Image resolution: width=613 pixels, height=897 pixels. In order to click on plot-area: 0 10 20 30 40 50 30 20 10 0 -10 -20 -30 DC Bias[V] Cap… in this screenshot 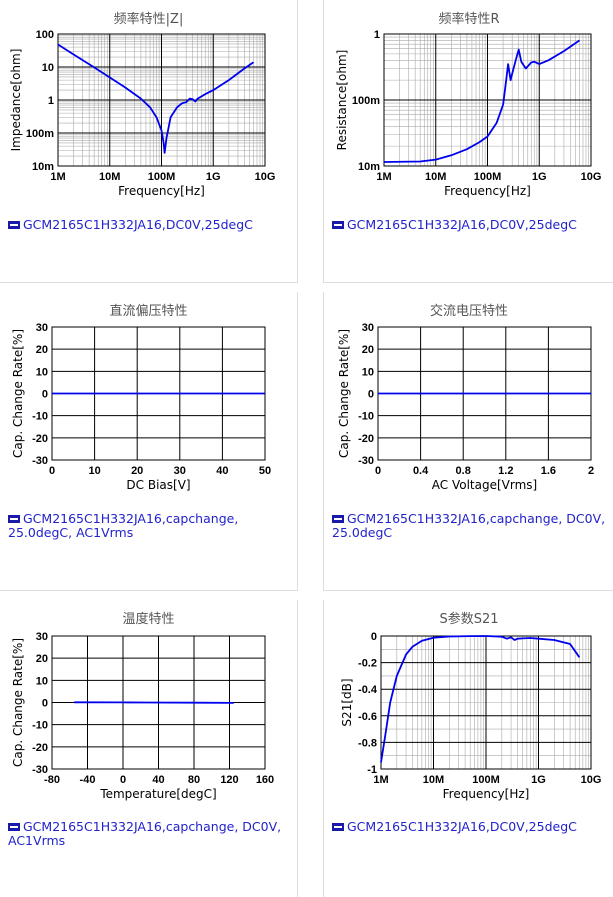, I will do `click(141, 407)`.